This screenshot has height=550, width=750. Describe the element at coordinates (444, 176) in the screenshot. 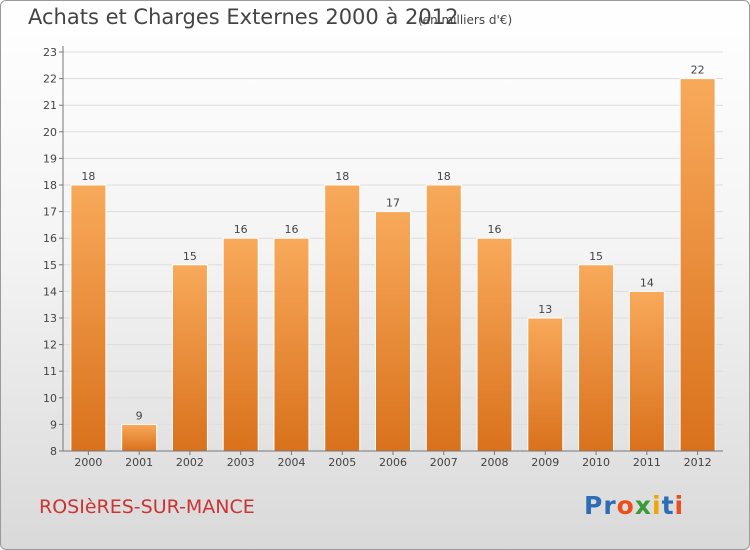

I see `value-label-2007: 18` at that location.